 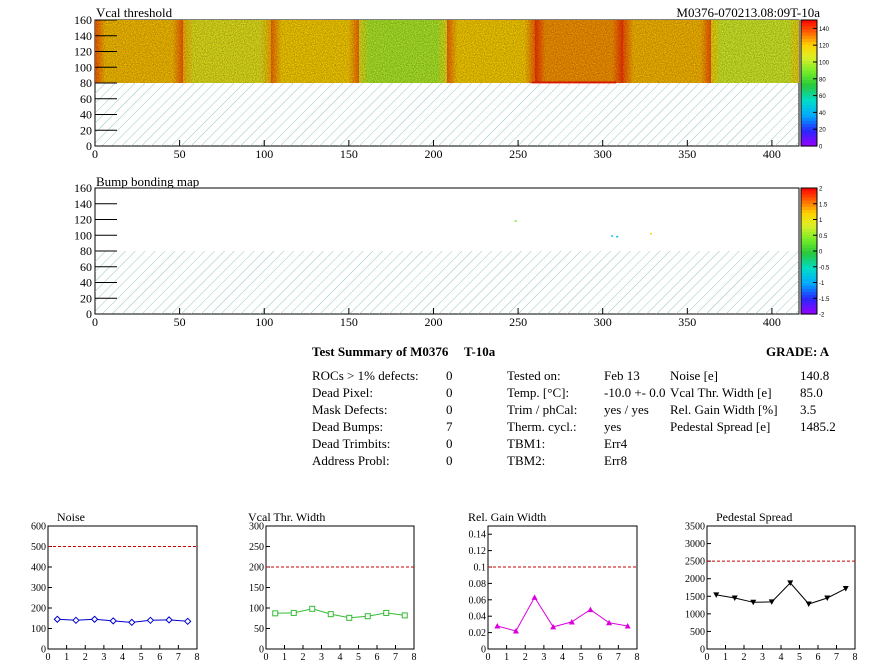 What do you see at coordinates (259, 629) in the screenshot?
I see `y-tick-label: 50` at bounding box center [259, 629].